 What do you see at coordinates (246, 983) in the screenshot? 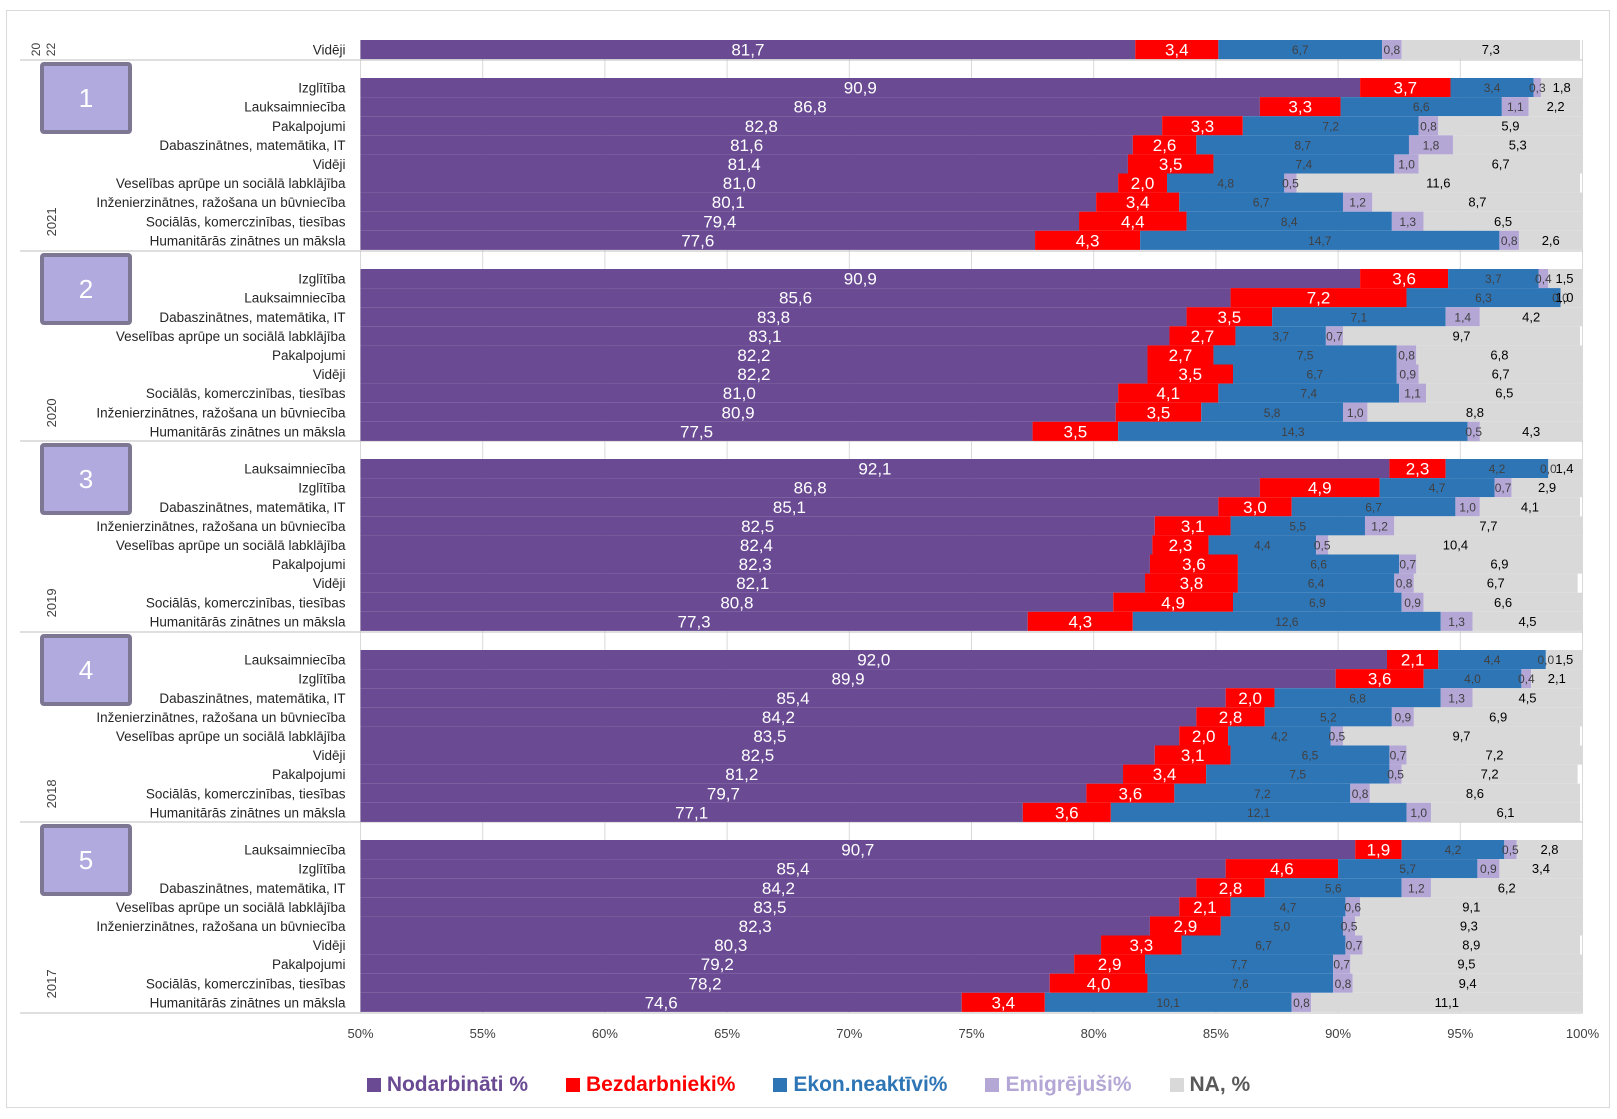
I see `category-label: Sociālās, komerczinības, tiesības` at bounding box center [246, 983].